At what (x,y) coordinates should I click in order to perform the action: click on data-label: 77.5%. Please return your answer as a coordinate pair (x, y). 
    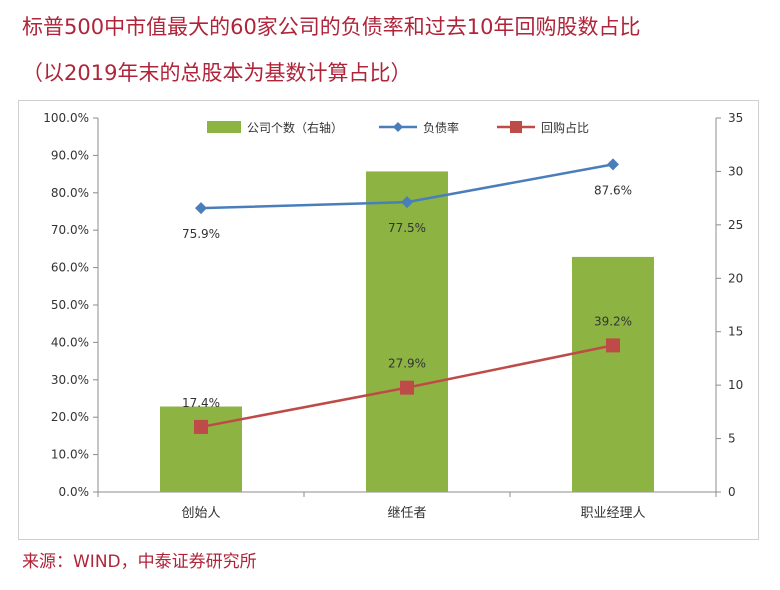
    Looking at the image, I should click on (407, 228).